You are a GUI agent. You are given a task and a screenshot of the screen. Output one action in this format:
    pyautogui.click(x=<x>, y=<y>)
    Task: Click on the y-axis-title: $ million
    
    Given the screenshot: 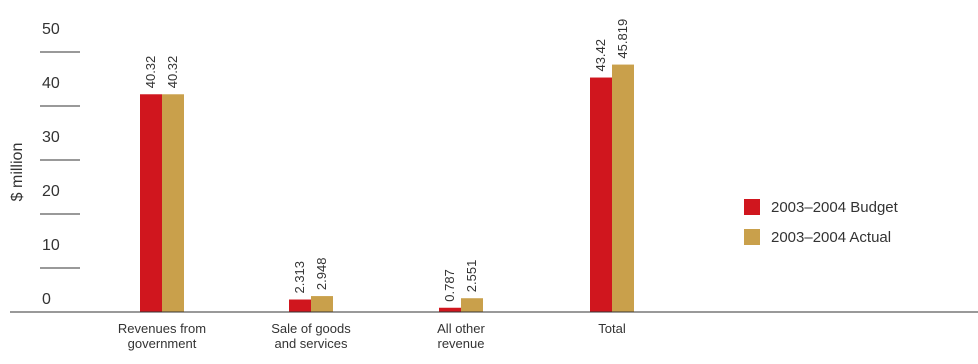 What is the action you would take?
    pyautogui.click(x=17, y=172)
    